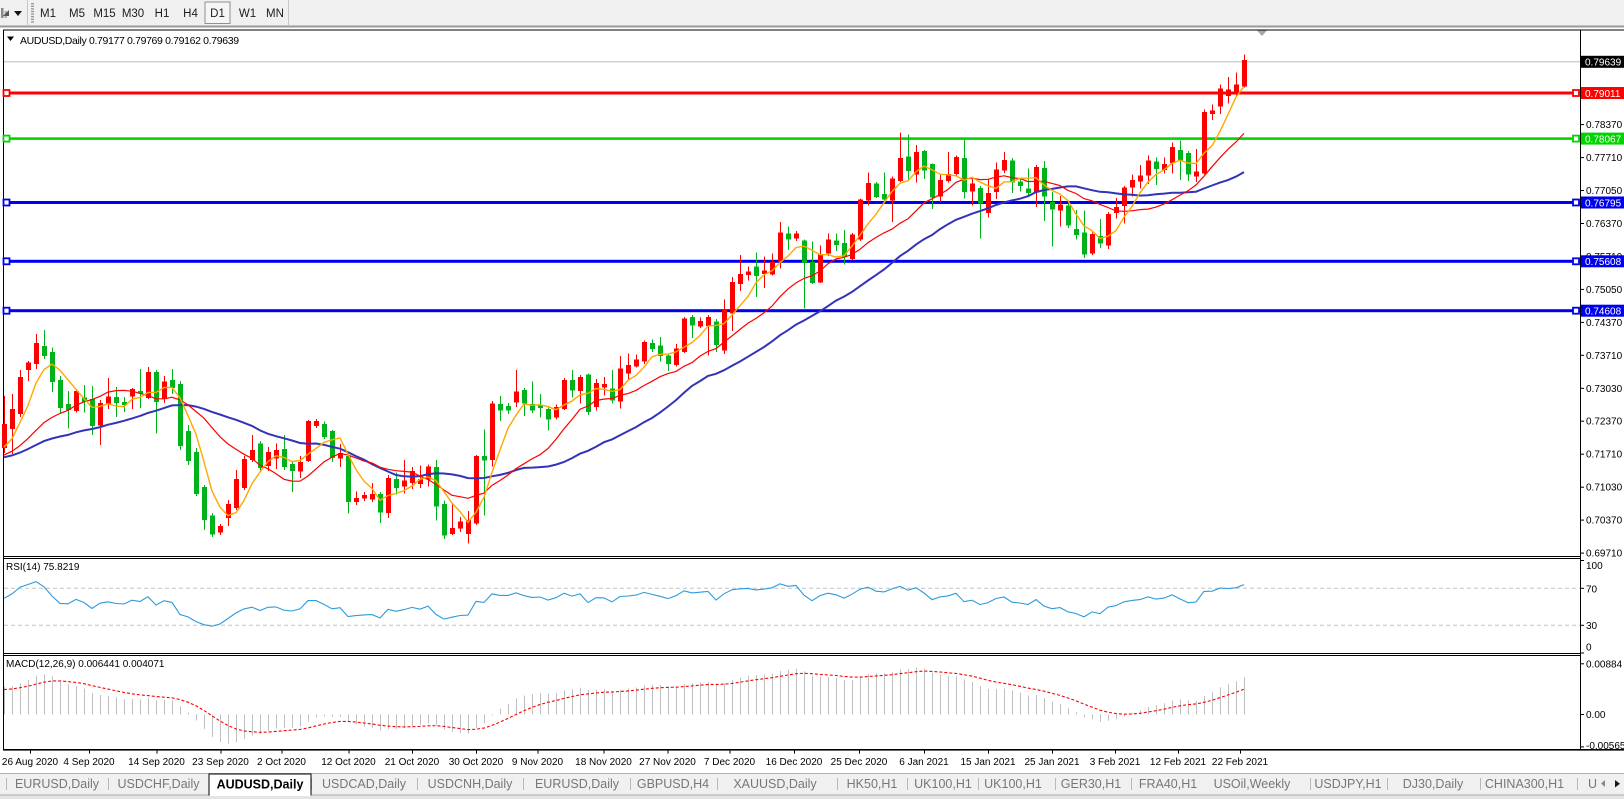  Describe the element at coordinates (1178, 762) in the screenshot. I see `svg-text: 12 Feb 2021` at that location.